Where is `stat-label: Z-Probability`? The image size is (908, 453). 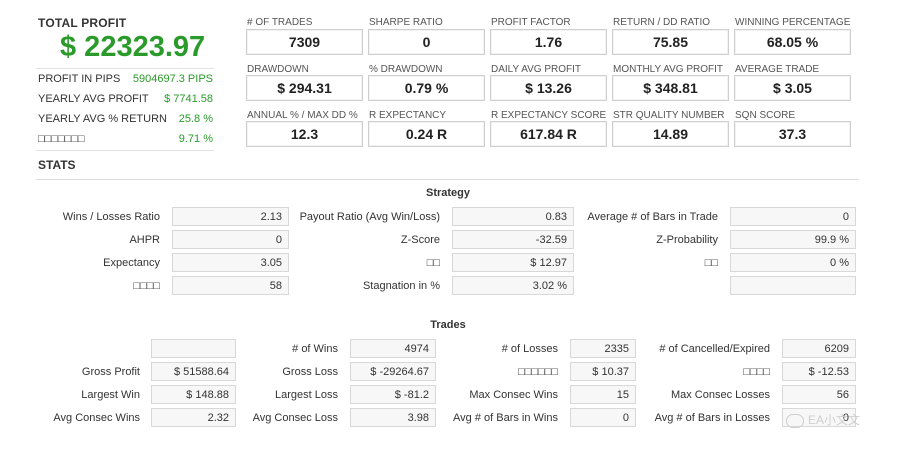
stat-label: Z-Probability is located at coordinates (687, 240).